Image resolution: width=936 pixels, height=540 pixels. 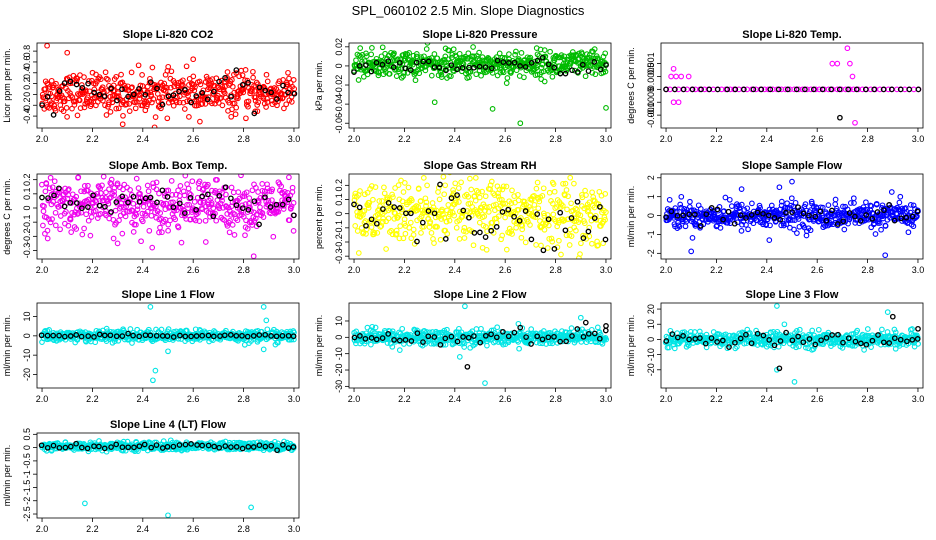 What do you see at coordinates (792, 218) in the screenshot?
I see `series-samples` at bounding box center [792, 218].